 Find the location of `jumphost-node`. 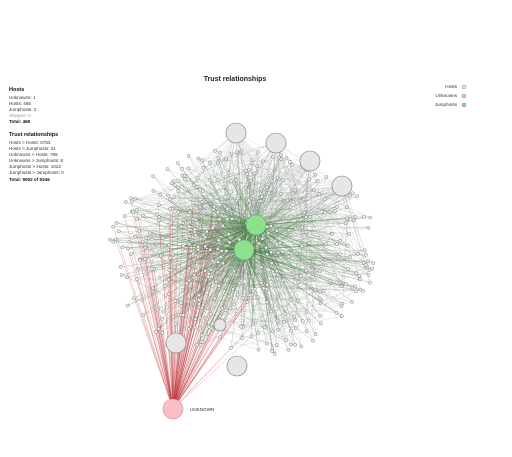

jumphost-node is located at coordinates (244, 250).